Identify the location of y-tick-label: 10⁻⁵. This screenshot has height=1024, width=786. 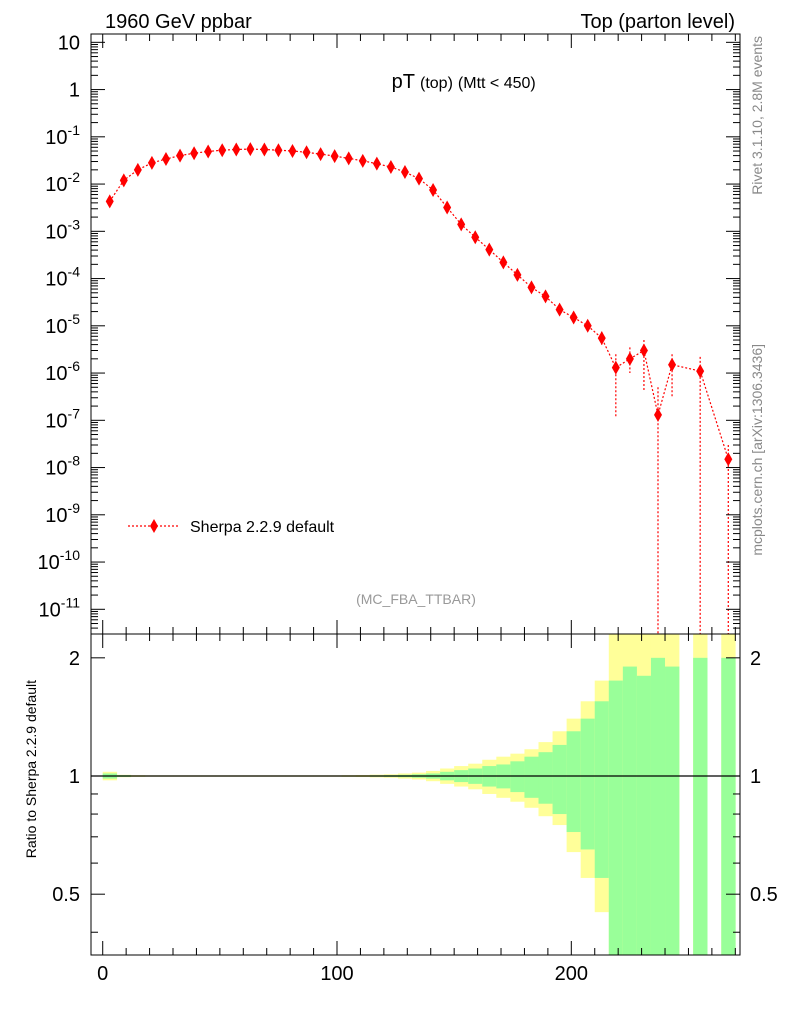
(62, 324).